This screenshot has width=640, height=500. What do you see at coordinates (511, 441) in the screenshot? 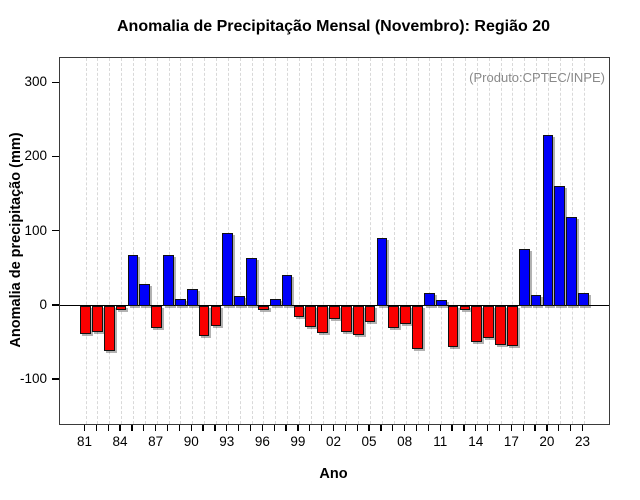
I see `x-tick-label-17: 17` at bounding box center [511, 441].